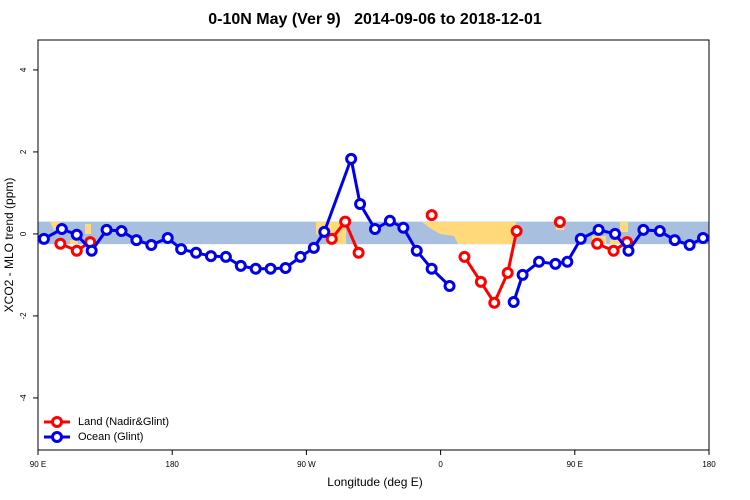  Describe the element at coordinates (123, 422) in the screenshot. I see `legend-label: Land (Nadir&Glint)` at that location.